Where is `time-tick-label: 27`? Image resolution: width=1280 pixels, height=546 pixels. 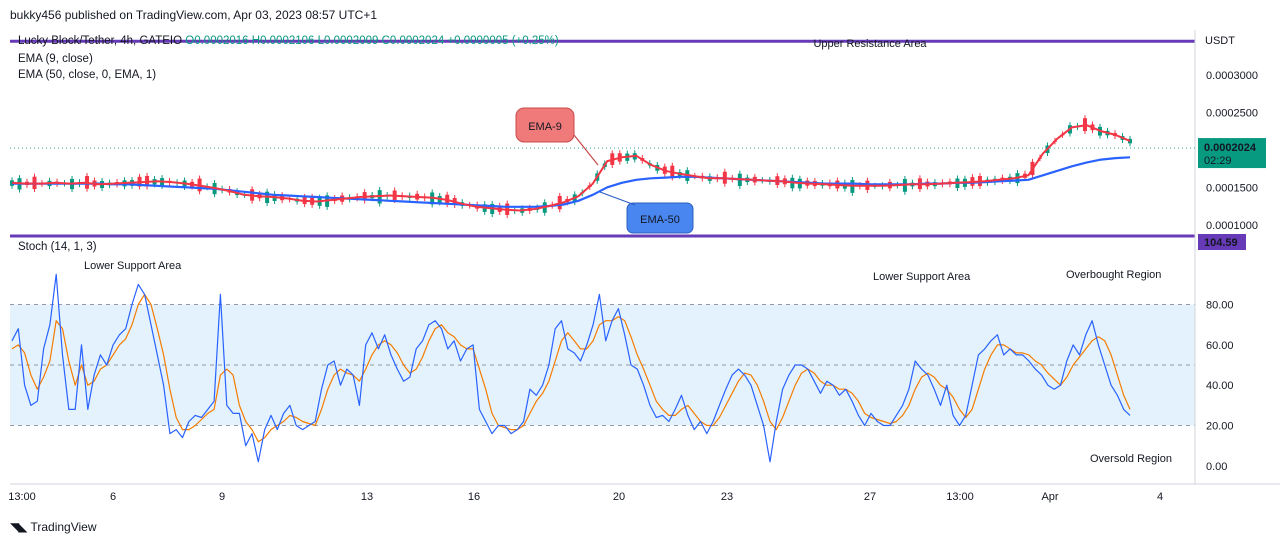
time-tick-label: 27 is located at coordinates (870, 497).